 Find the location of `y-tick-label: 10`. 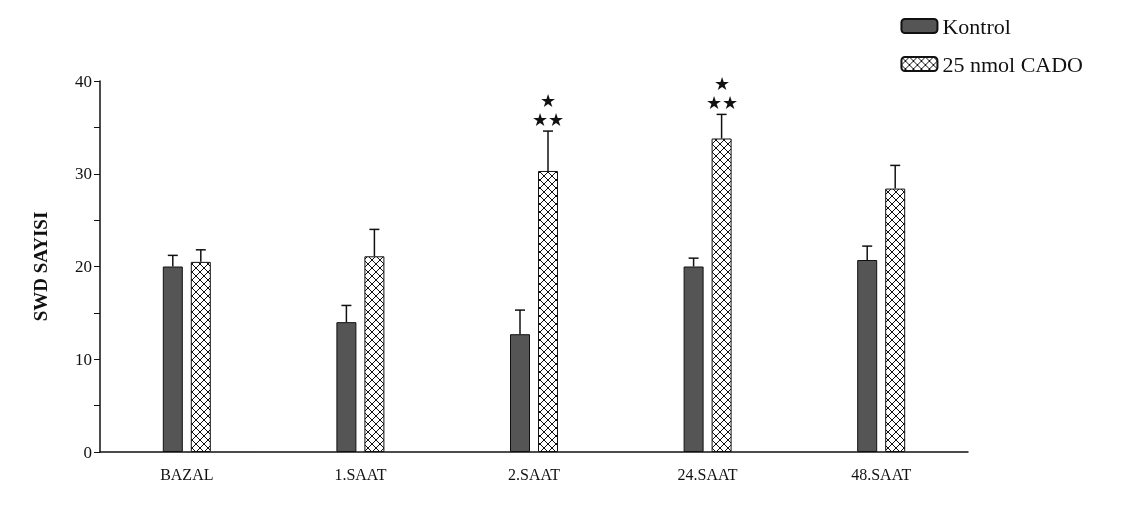

y-tick-label: 10 is located at coordinates (83, 359).